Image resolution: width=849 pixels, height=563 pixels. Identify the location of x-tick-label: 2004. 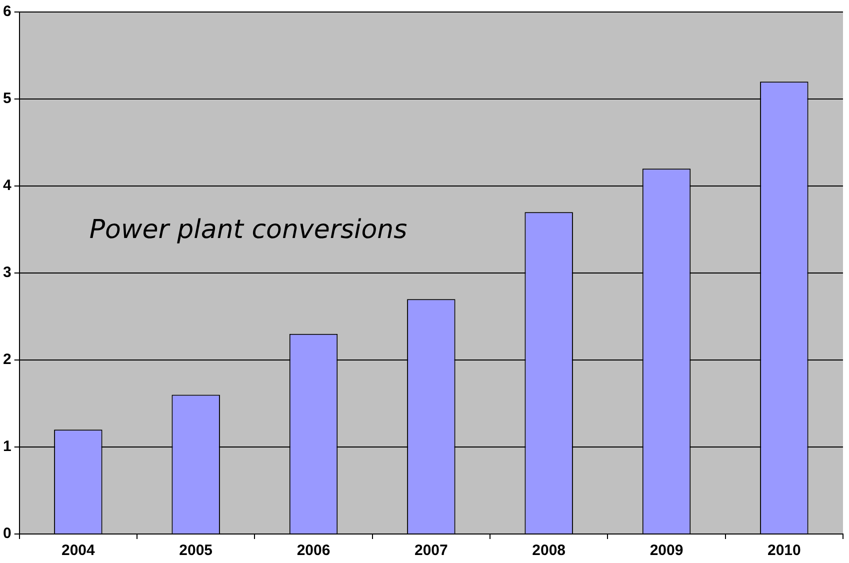
(78, 551).